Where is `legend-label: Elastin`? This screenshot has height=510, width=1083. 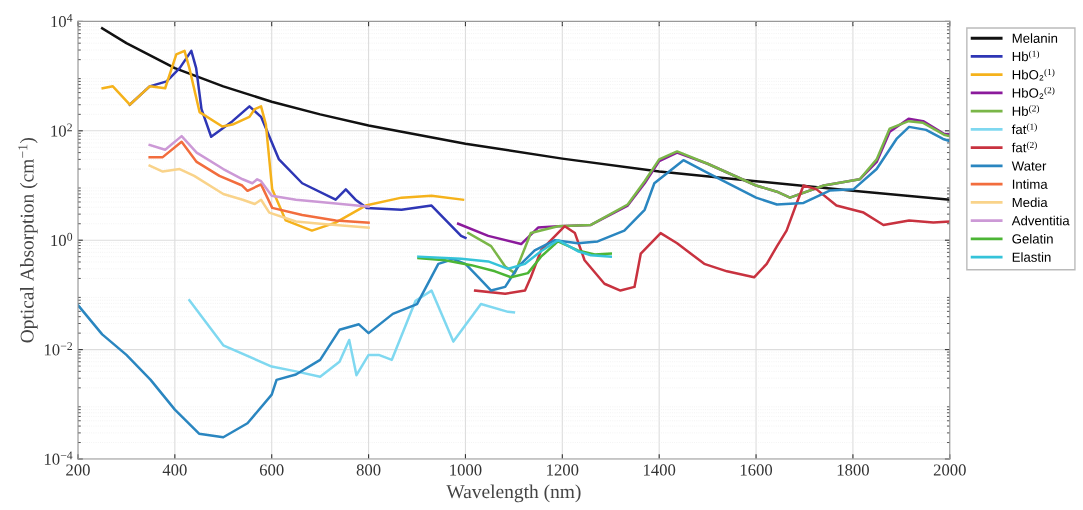 legend-label: Elastin is located at coordinates (1031, 257).